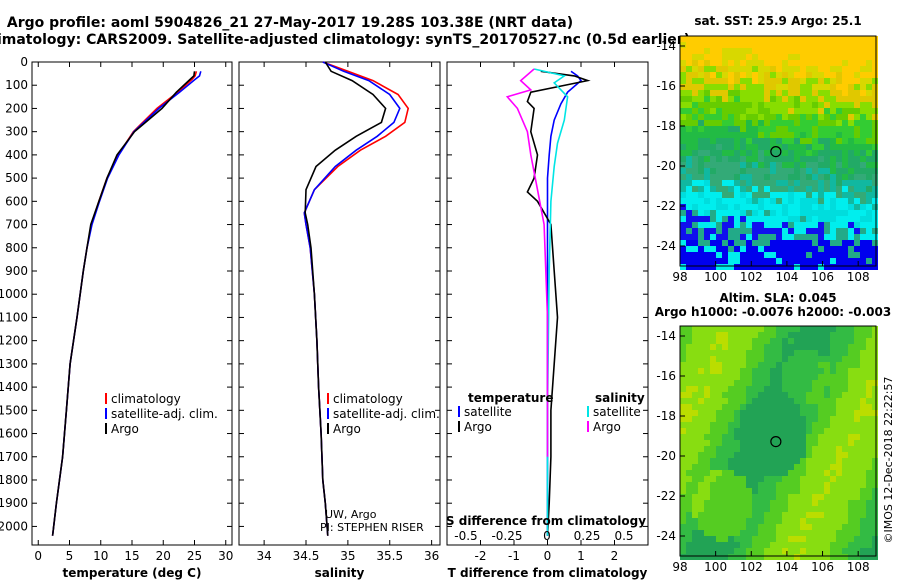 The height and width of the screenshot is (580, 900). Describe the element at coordinates (548, 556) in the screenshot. I see `x-tick-label: 0` at that location.